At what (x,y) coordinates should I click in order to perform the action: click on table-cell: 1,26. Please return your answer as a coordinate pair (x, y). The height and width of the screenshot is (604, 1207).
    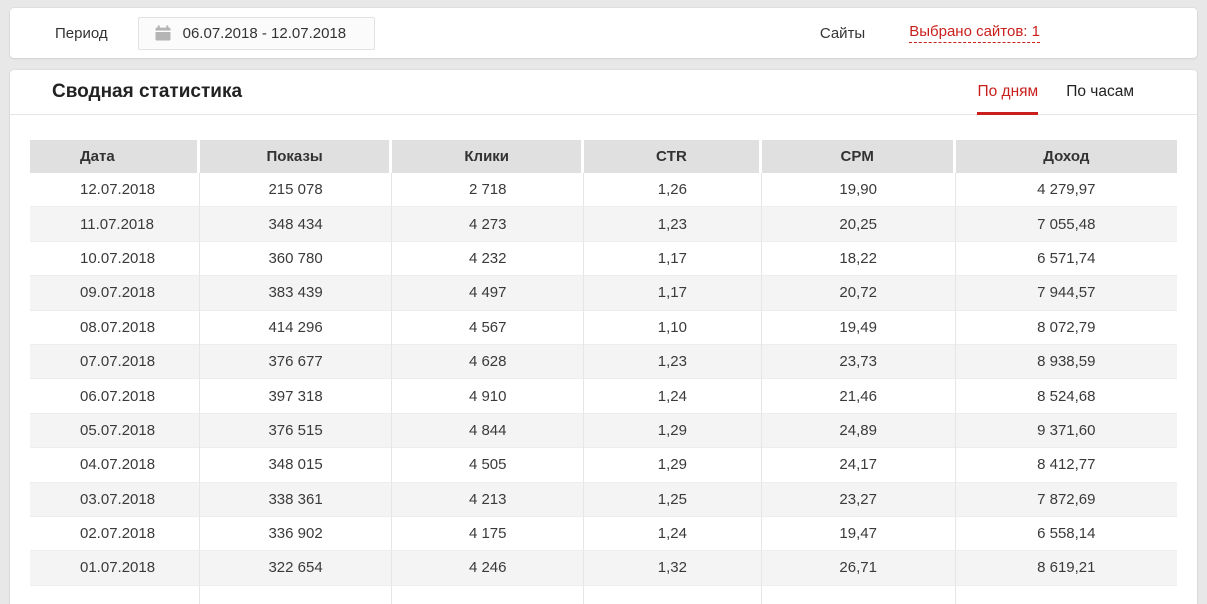
    Looking at the image, I should click on (672, 190).